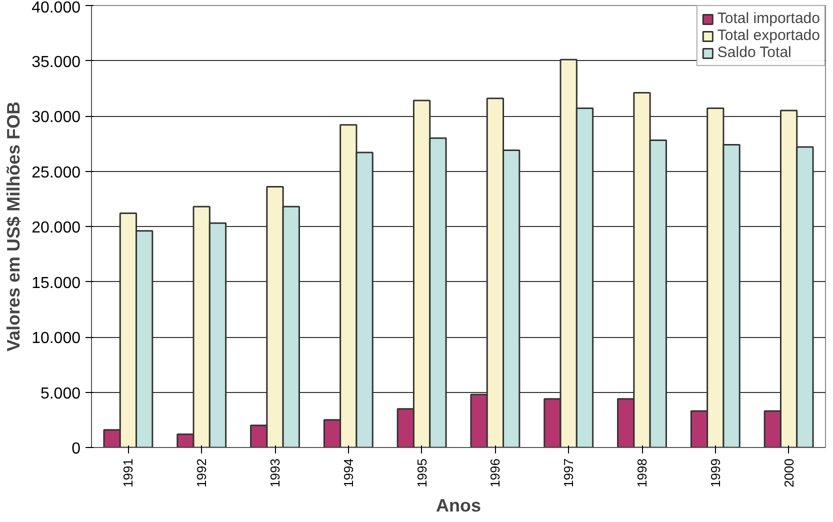  What do you see at coordinates (642, 473) in the screenshot?
I see `x-tick-label: 1998` at bounding box center [642, 473].